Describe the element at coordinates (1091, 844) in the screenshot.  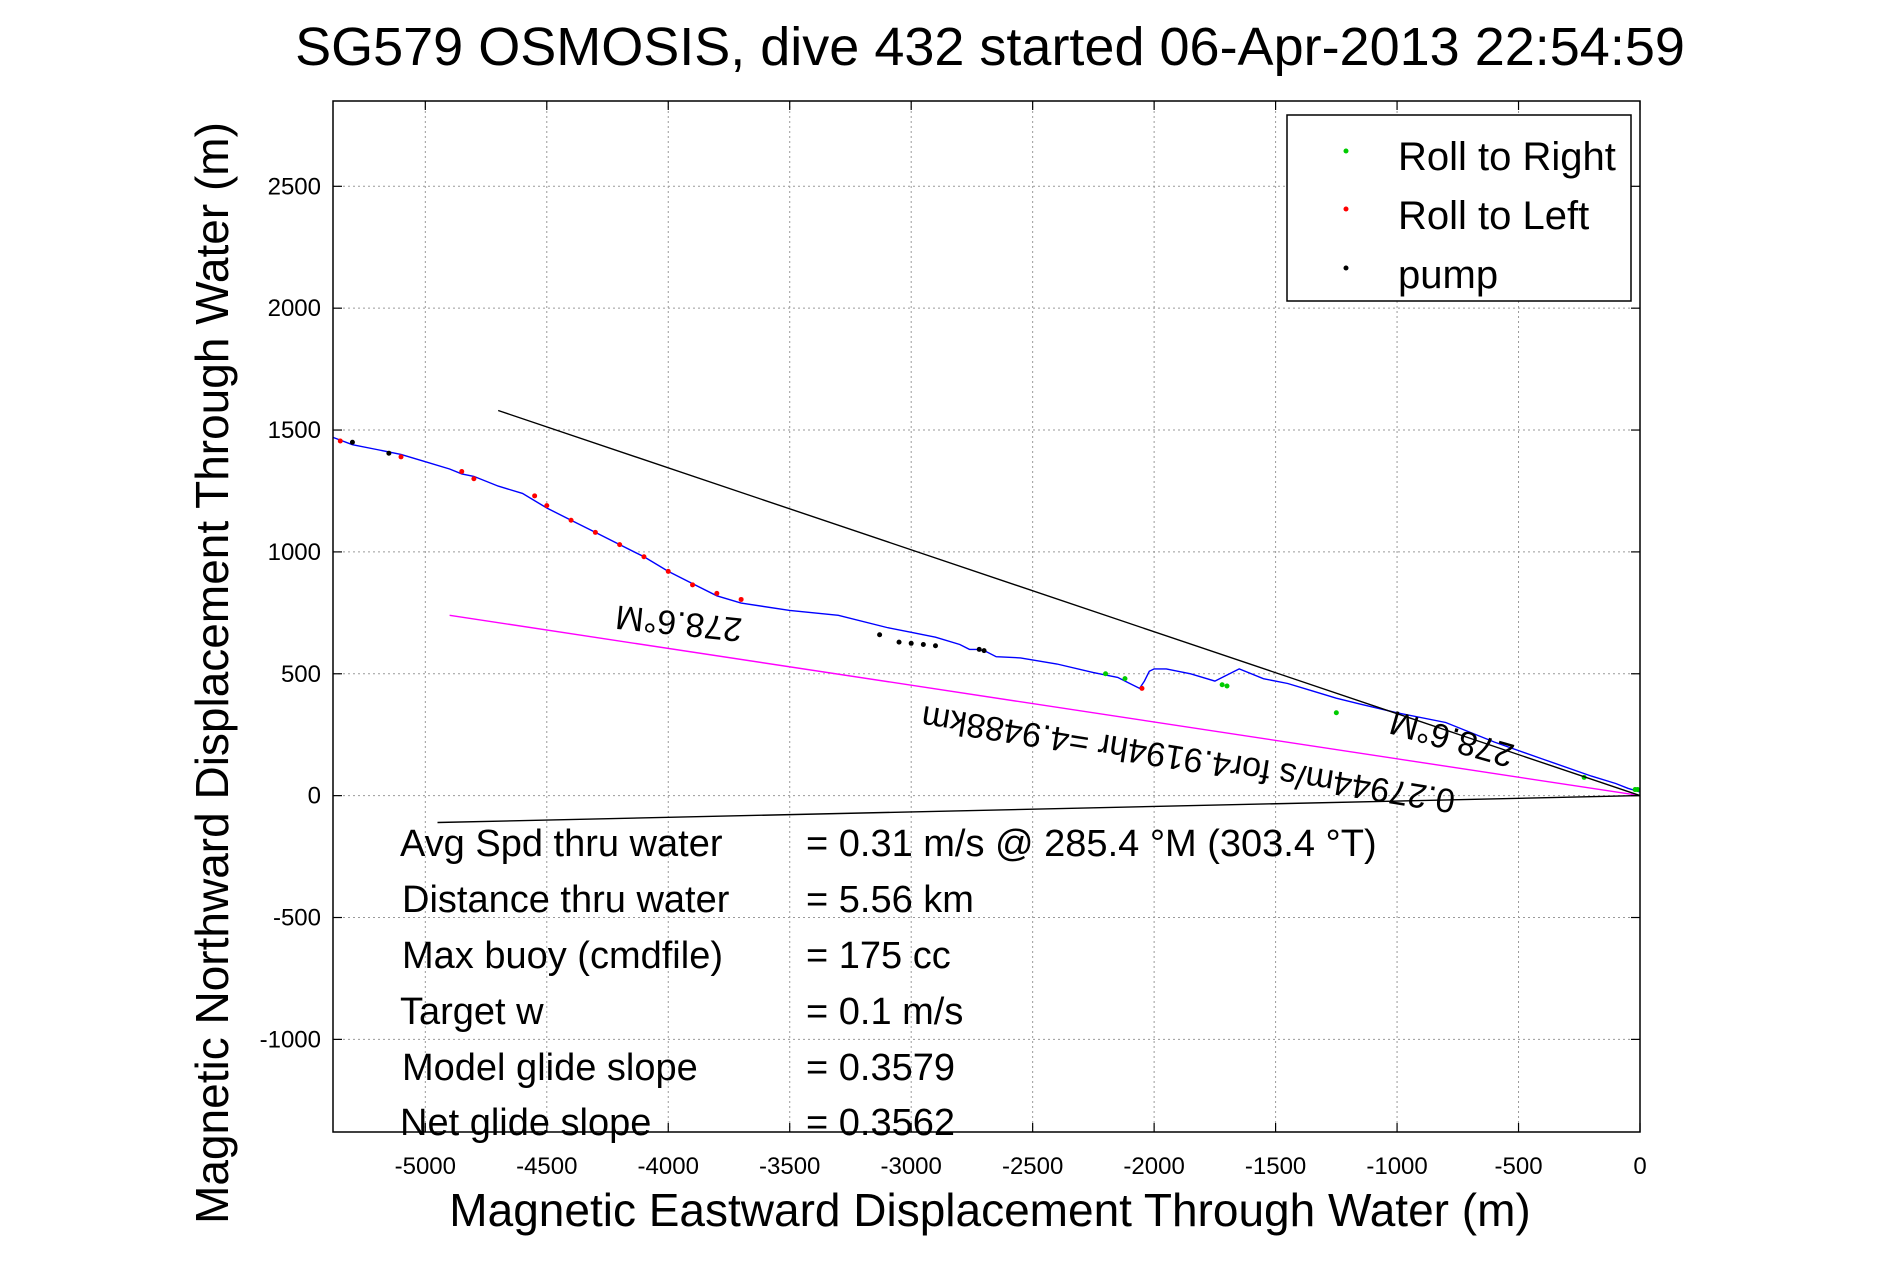
I see `stat-value: = 0.31 m/s @ 285.4 °M (303.4 °T)` at that location.